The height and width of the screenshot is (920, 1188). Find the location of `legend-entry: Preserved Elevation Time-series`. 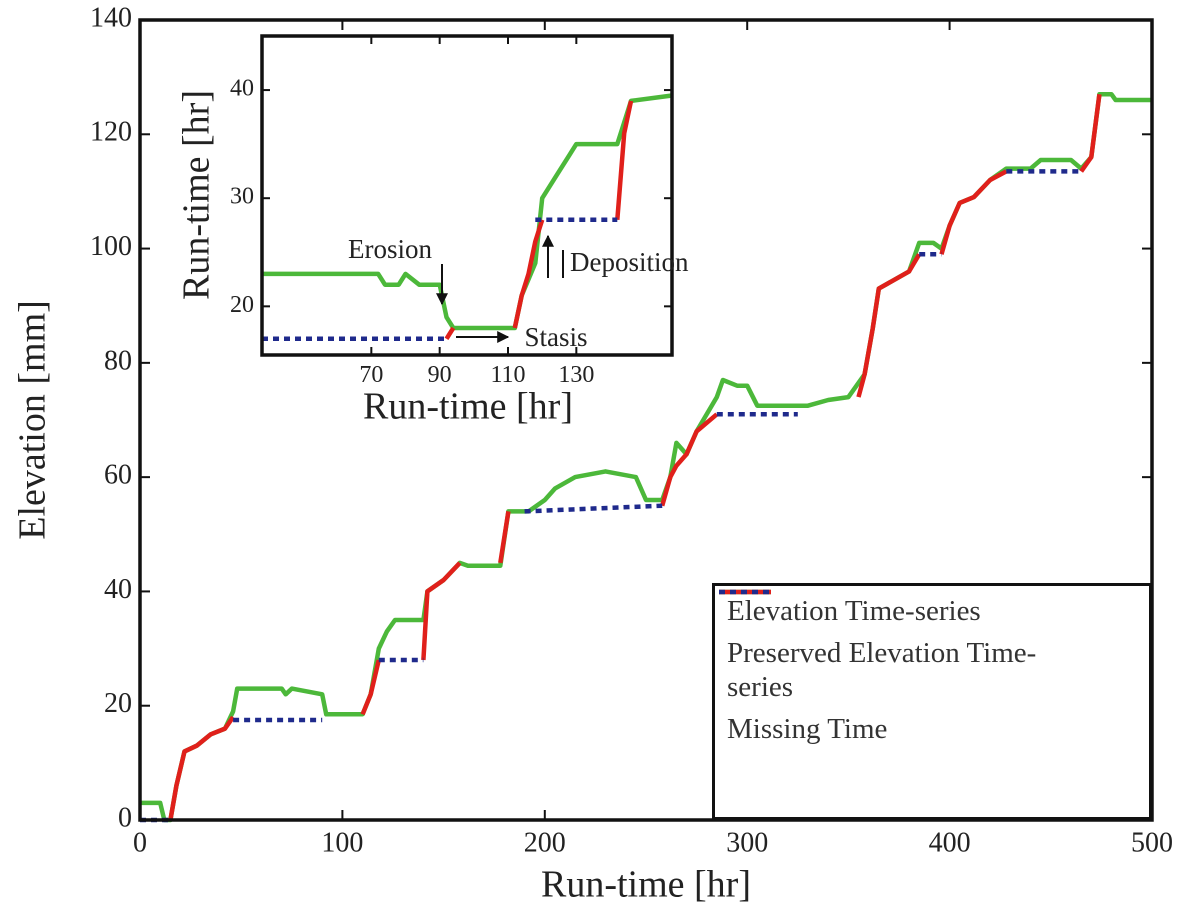

legend-entry: Preserved Elevation Time-series is located at coordinates (934, 646).